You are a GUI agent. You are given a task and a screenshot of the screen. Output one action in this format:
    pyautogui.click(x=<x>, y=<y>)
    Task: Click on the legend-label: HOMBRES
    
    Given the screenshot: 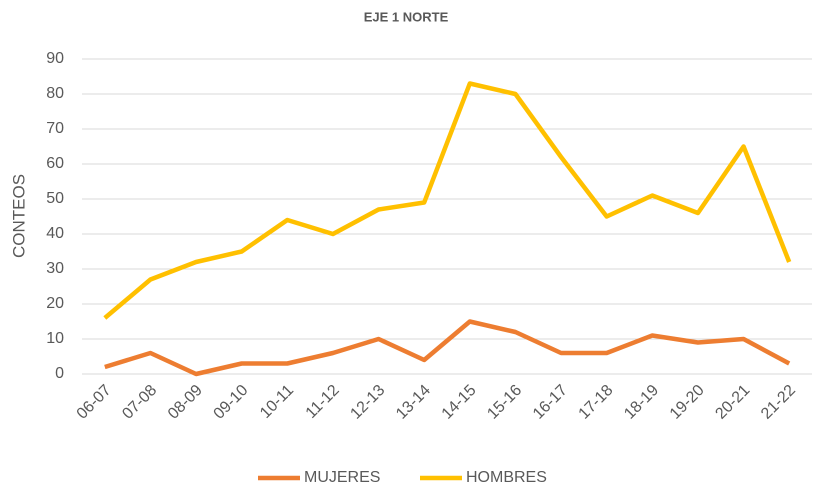 What is the action you would take?
    pyautogui.click(x=506, y=477)
    